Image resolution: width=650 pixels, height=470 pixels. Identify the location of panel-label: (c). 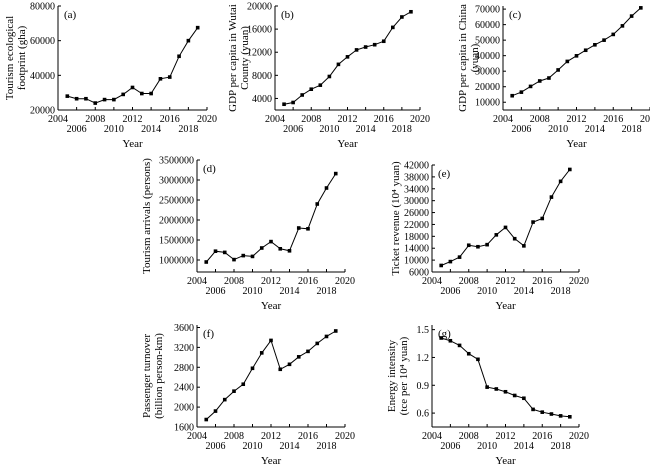
(515, 15).